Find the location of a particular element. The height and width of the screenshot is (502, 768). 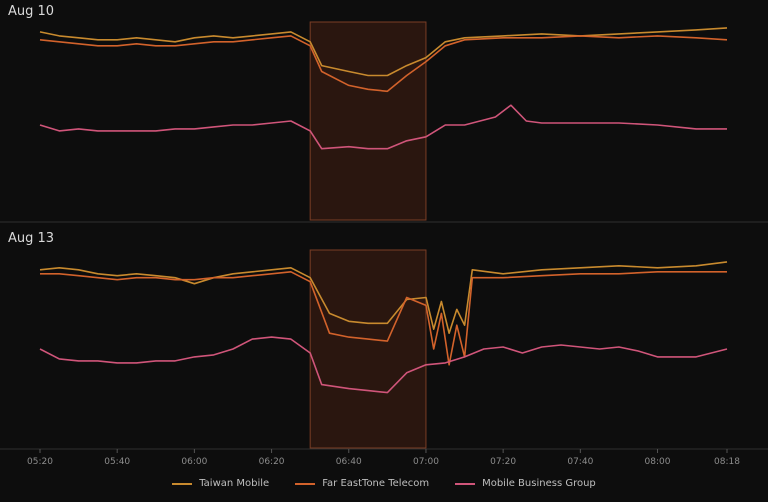

legend-label-far-eastone: Far EastTone Telecom is located at coordinates (376, 483).